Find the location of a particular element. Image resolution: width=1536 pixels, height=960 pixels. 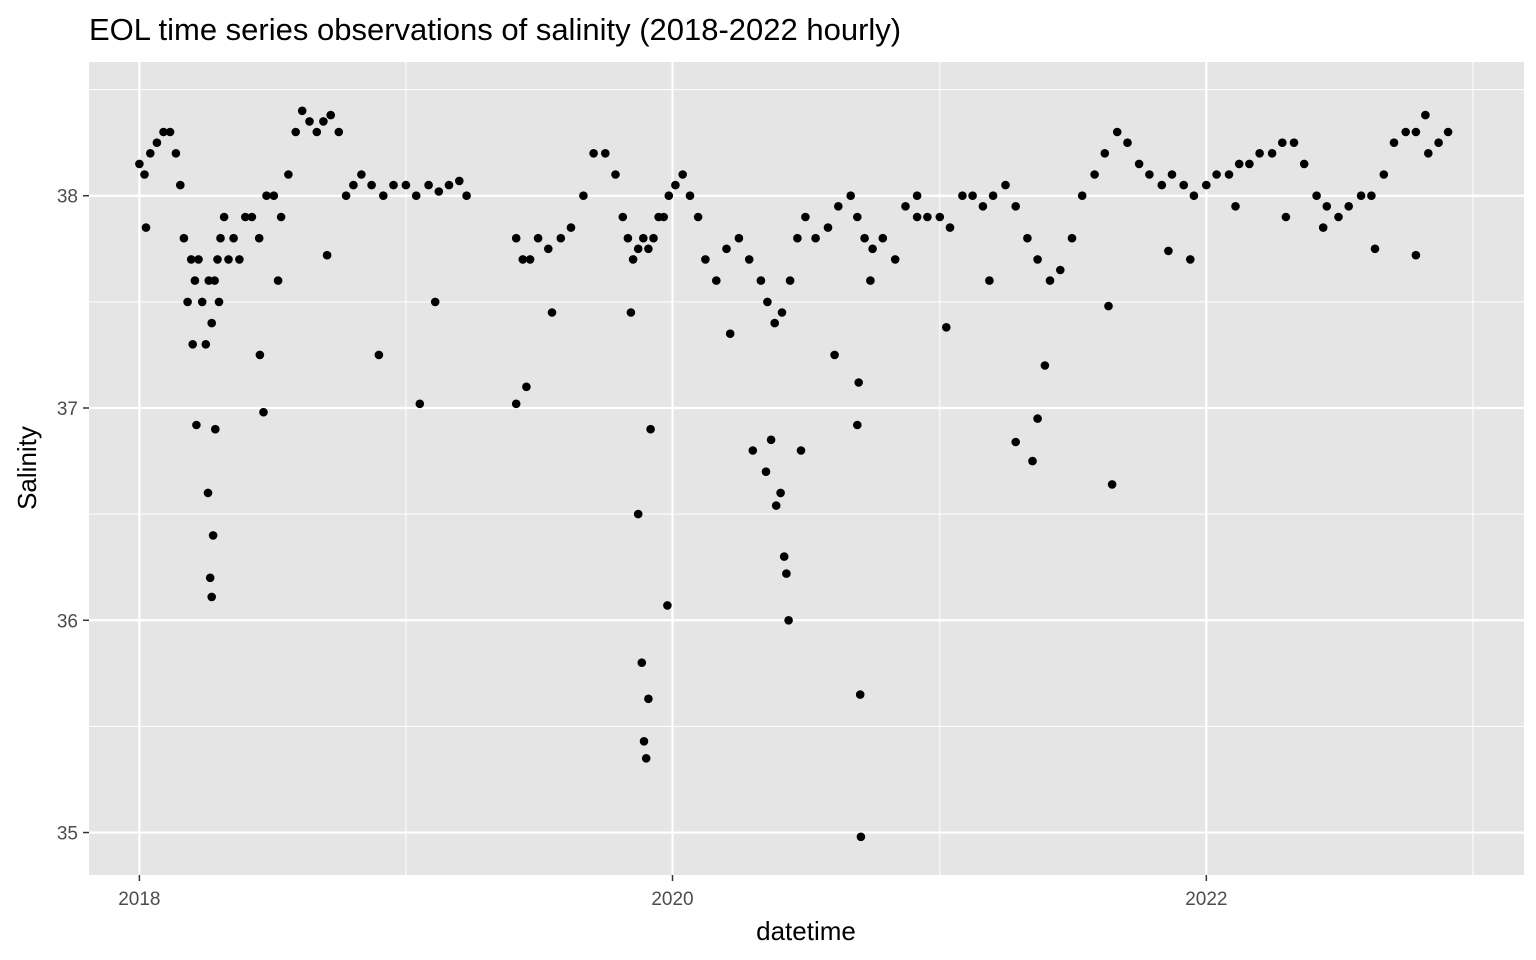

x-axis-title: datetime is located at coordinates (806, 931).